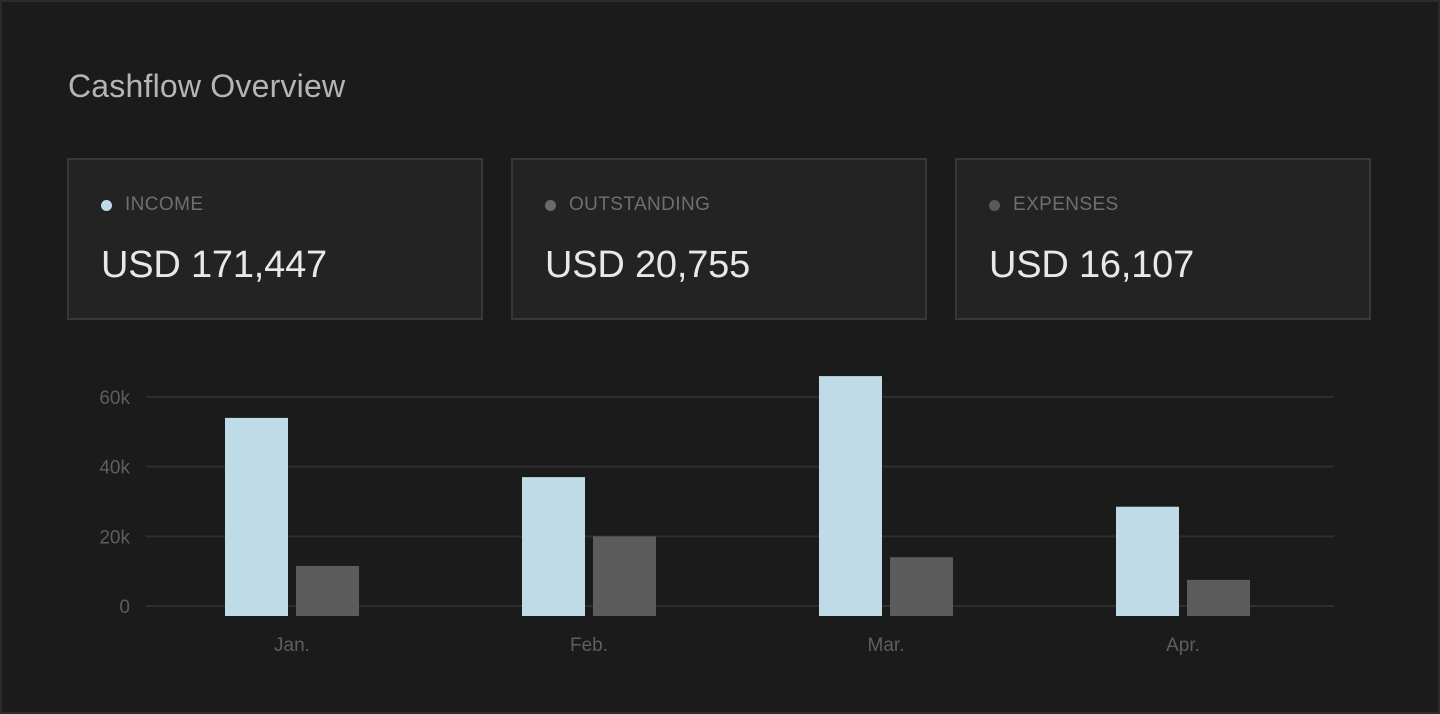 The width and height of the screenshot is (1440, 714). Describe the element at coordinates (1092, 265) in the screenshot. I see `expenses-value: USD 16,107` at that location.